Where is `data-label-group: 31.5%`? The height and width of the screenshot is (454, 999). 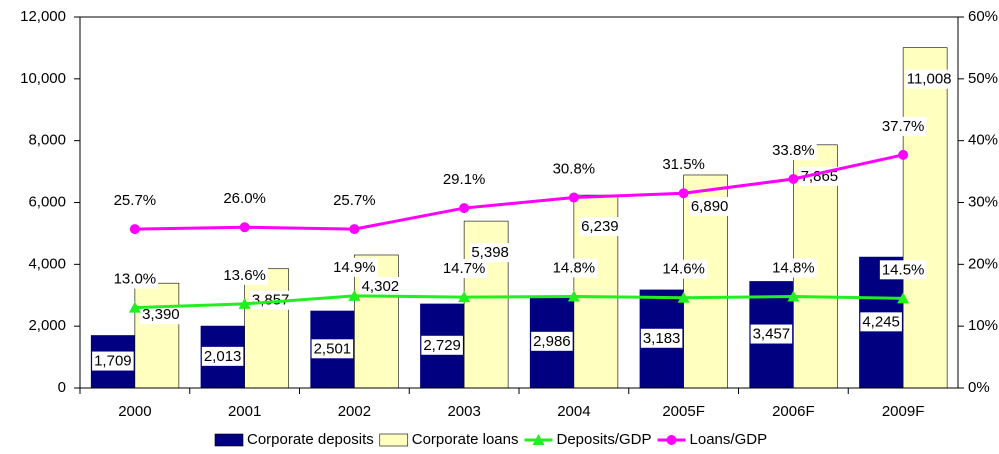 data-label-group: 31.5% is located at coordinates (683, 165).